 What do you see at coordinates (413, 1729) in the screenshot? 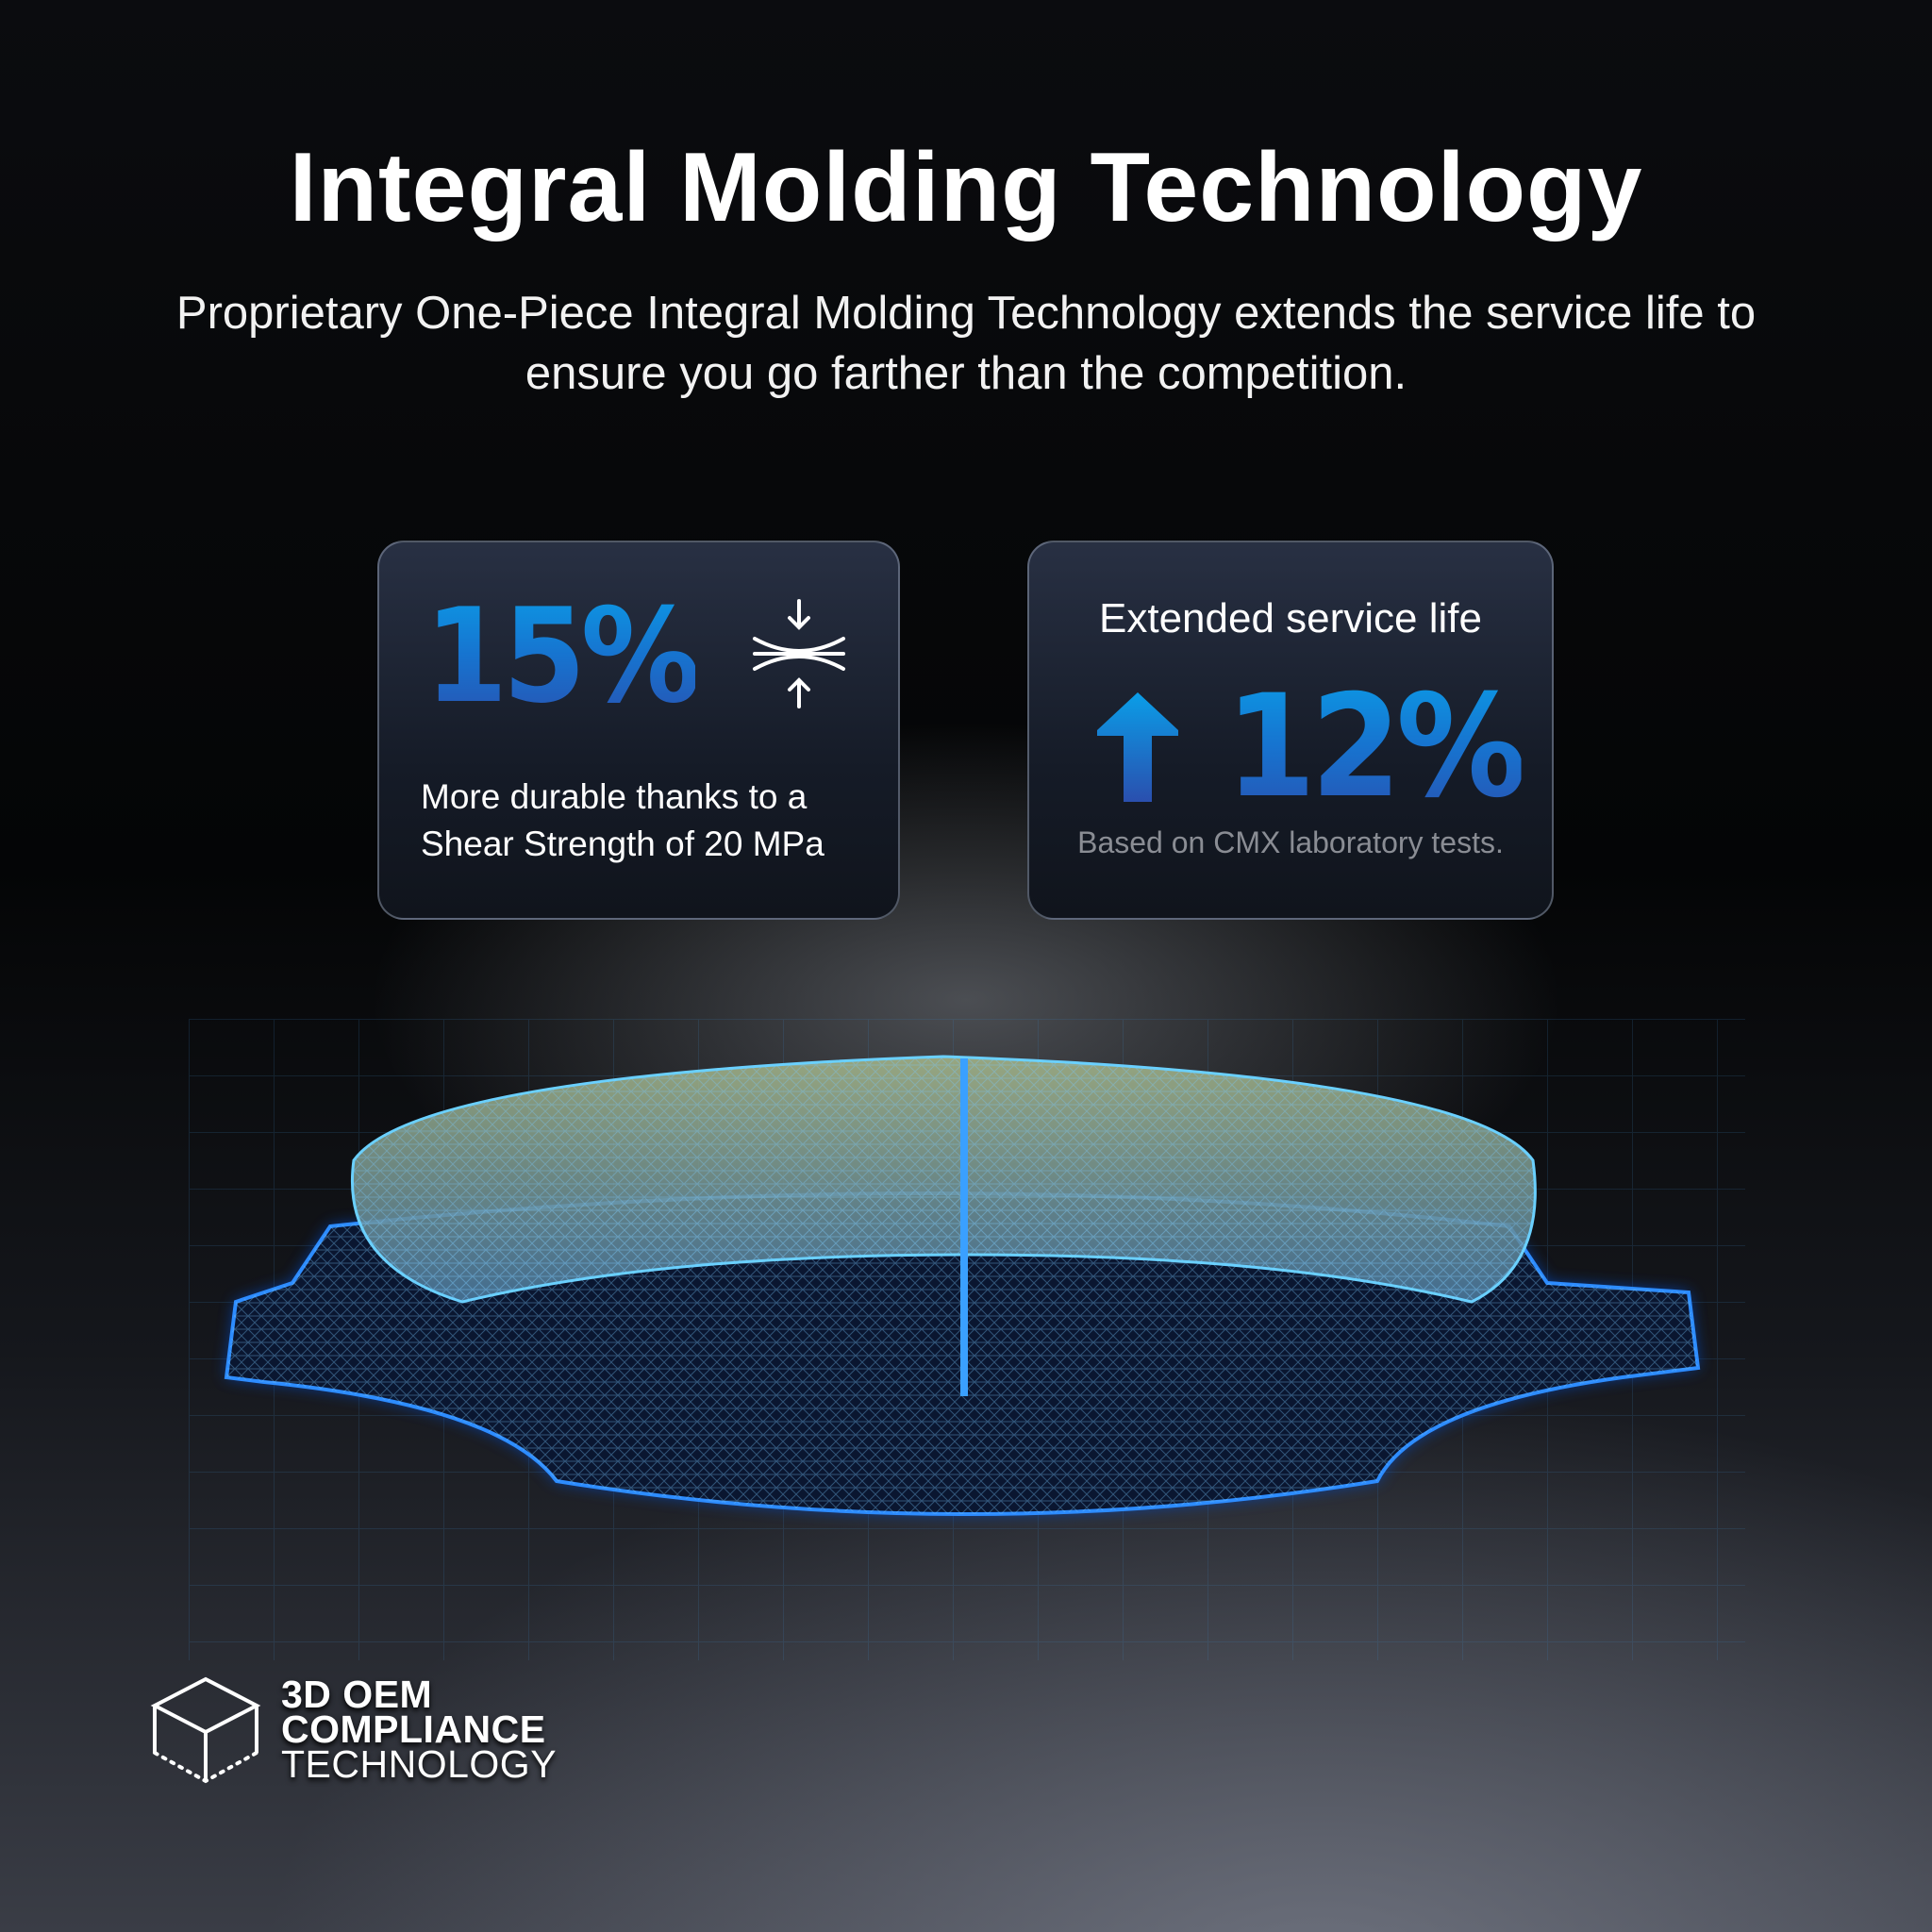
I see `logo-line: COMPLIANCE` at bounding box center [413, 1729].